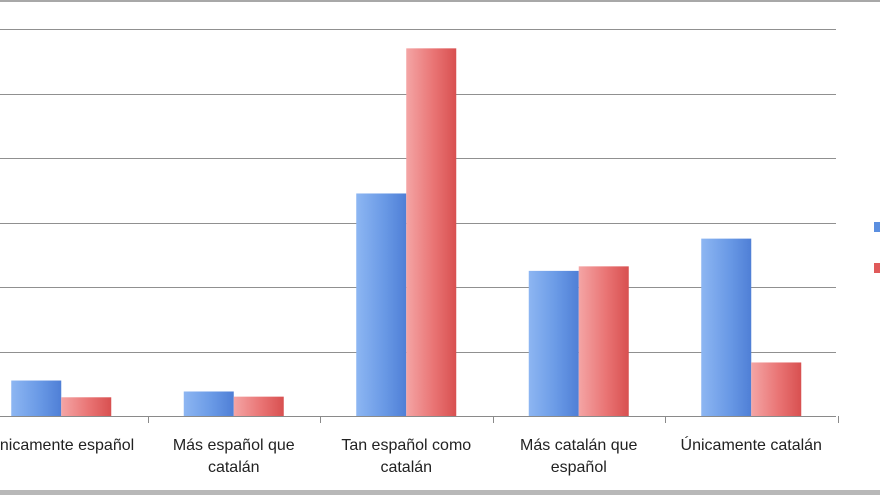 The width and height of the screenshot is (880, 497). Describe the element at coordinates (751, 444) in the screenshot. I see `category-label-5: Únicamente catalán` at that location.